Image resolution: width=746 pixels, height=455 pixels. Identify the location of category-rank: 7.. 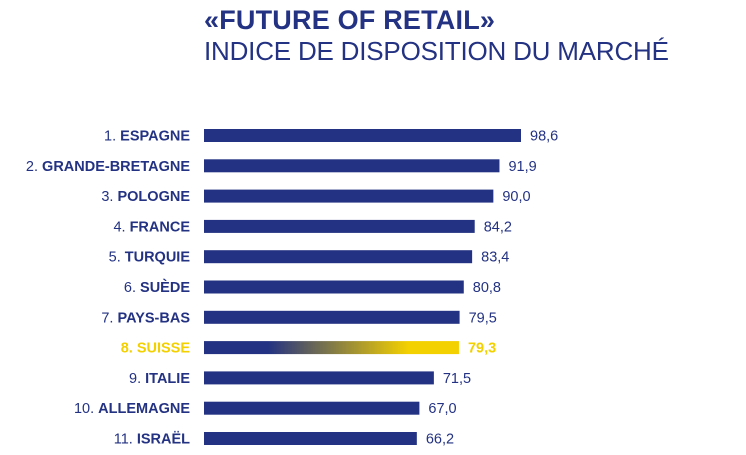
(109, 318).